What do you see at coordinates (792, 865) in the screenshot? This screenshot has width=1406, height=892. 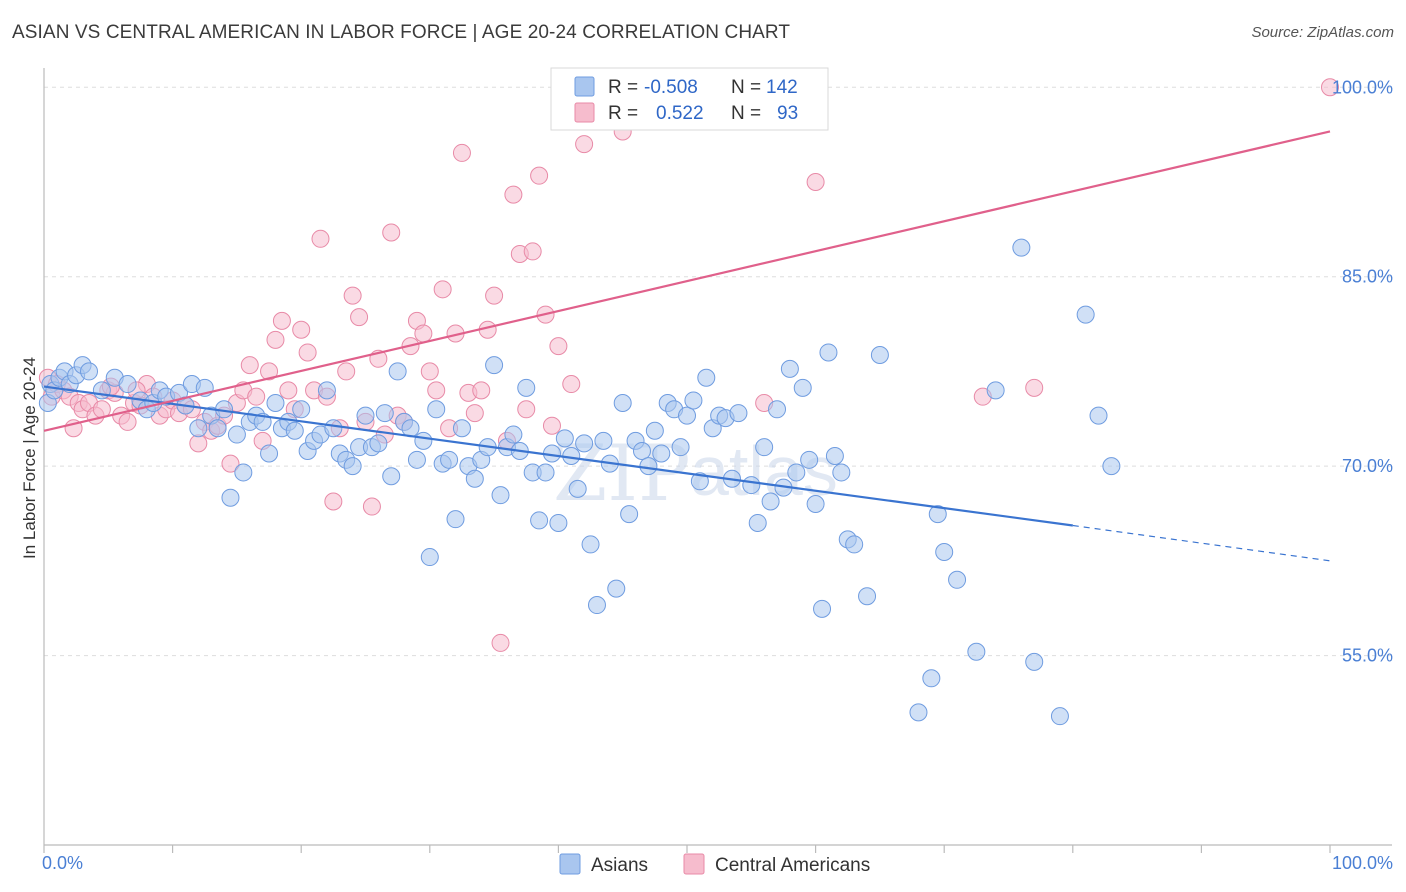 I see `bottom-legend-central-americans: Central Americans` at bounding box center [792, 865].